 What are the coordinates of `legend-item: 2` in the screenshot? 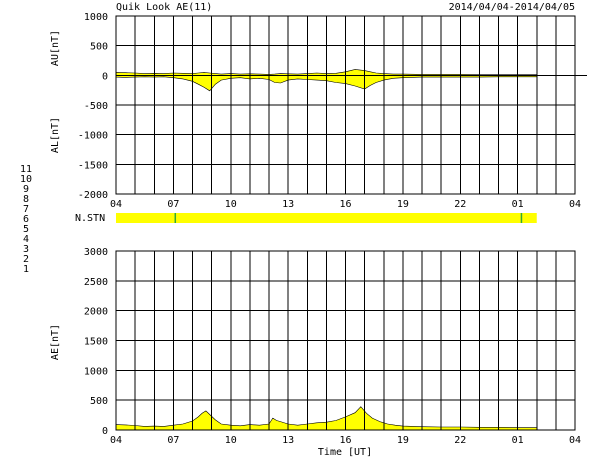 It's located at (26, 259).